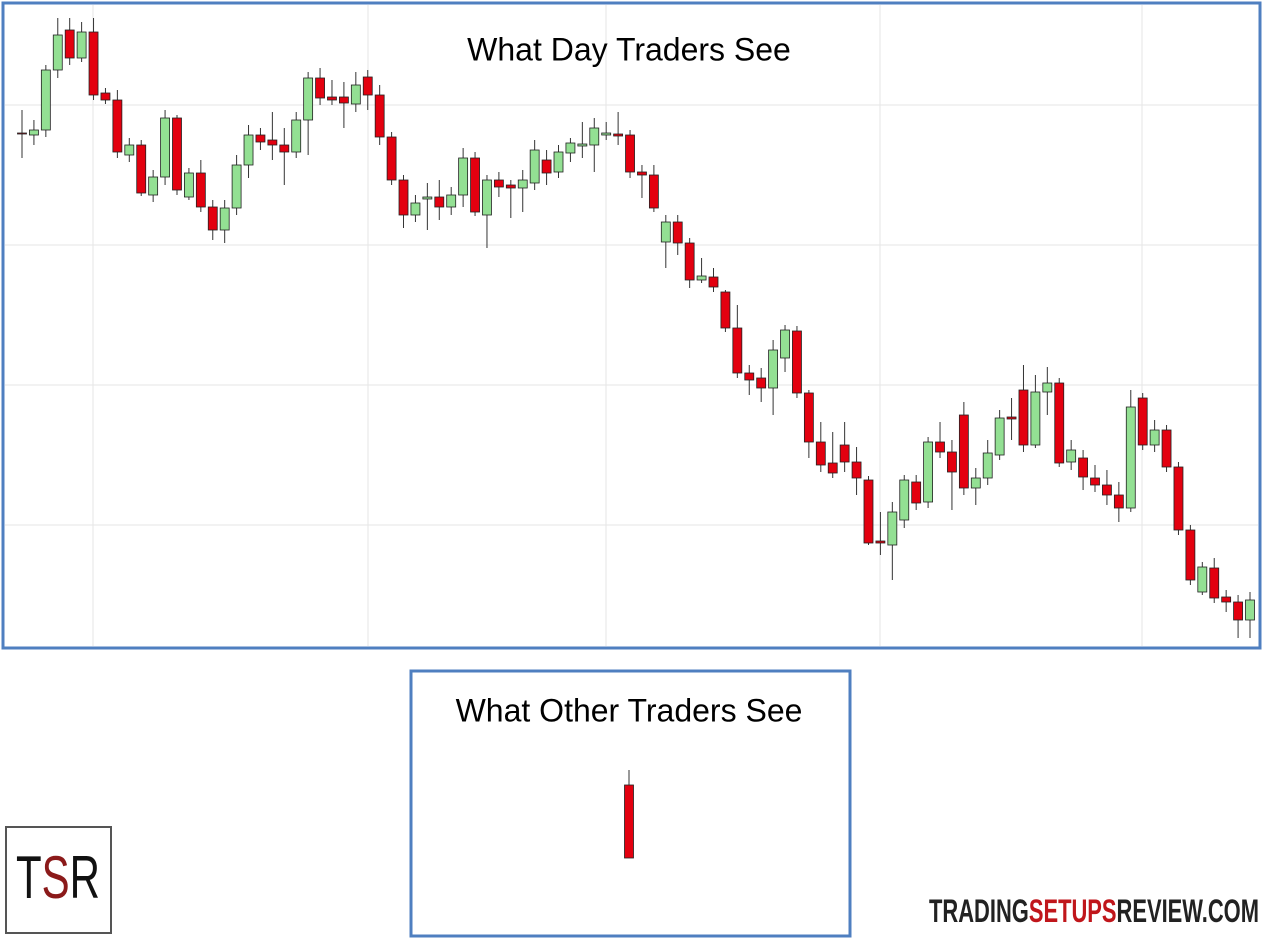  I want to click on other-chart, so click(629, 814).